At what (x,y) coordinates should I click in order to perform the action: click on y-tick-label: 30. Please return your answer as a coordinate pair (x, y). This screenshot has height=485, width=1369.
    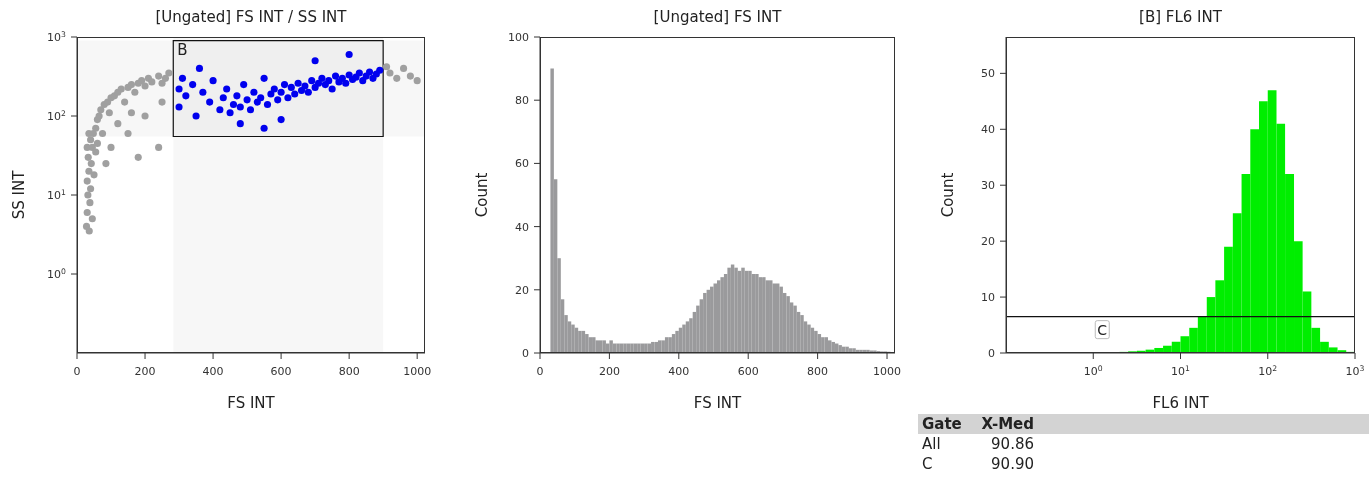
    Looking at the image, I should click on (988, 186).